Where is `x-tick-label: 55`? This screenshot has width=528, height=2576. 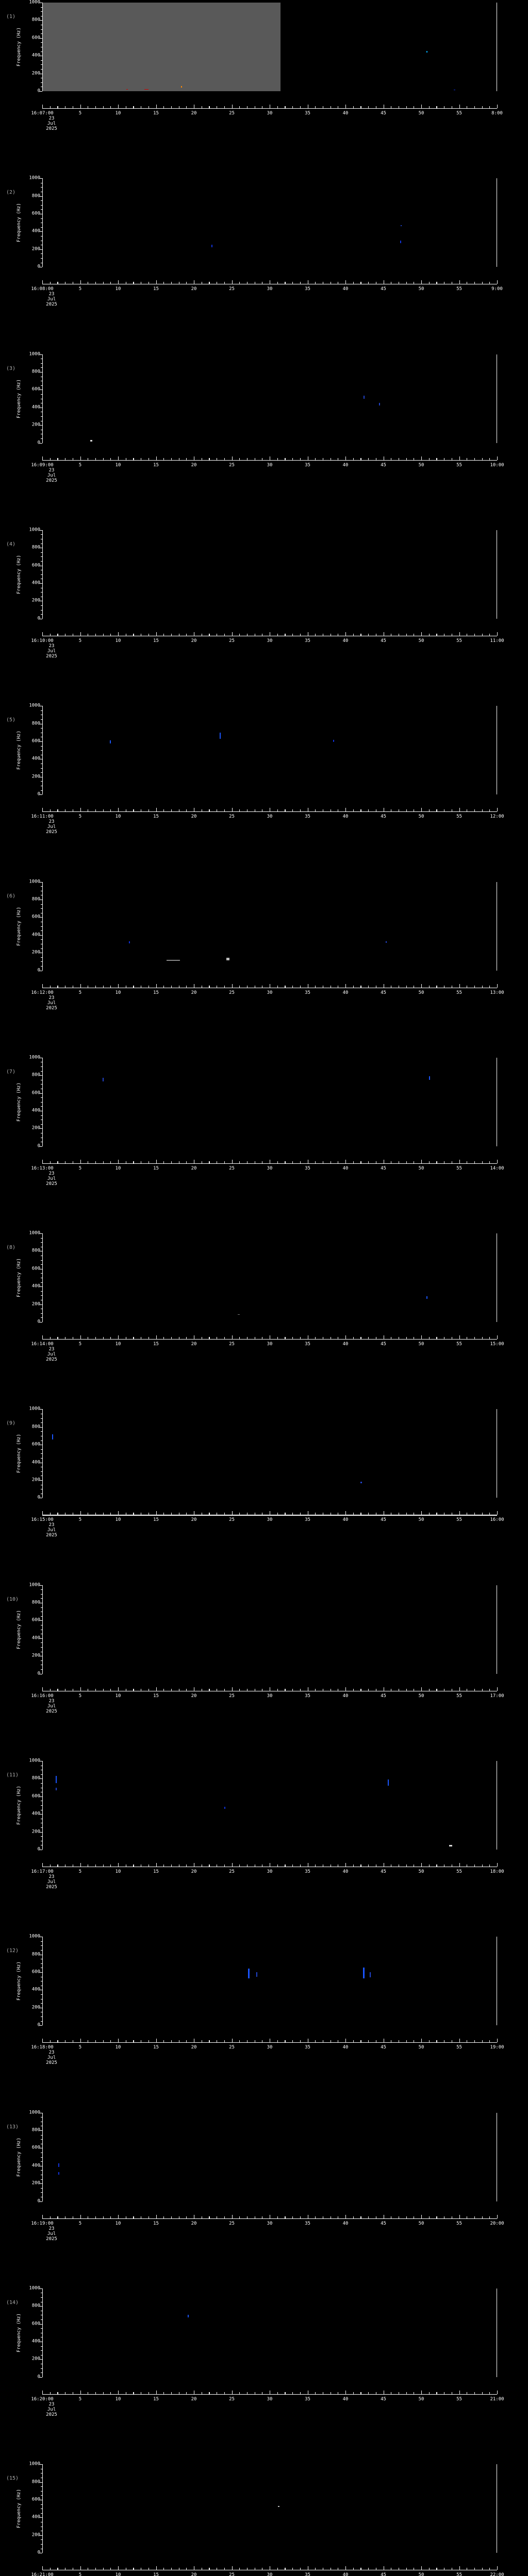
x-tick-label: 55 is located at coordinates (459, 992).